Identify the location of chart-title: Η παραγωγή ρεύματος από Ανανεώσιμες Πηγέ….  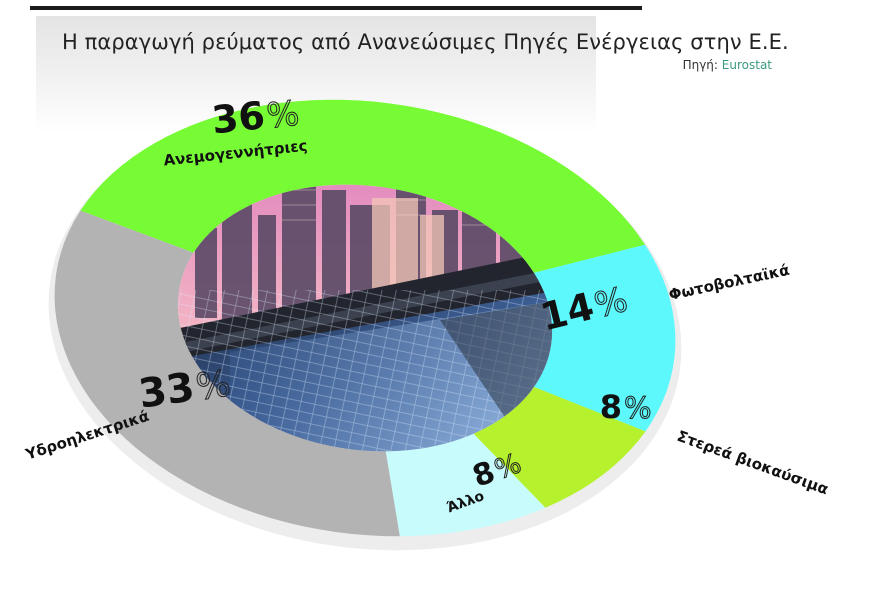
(425, 42).